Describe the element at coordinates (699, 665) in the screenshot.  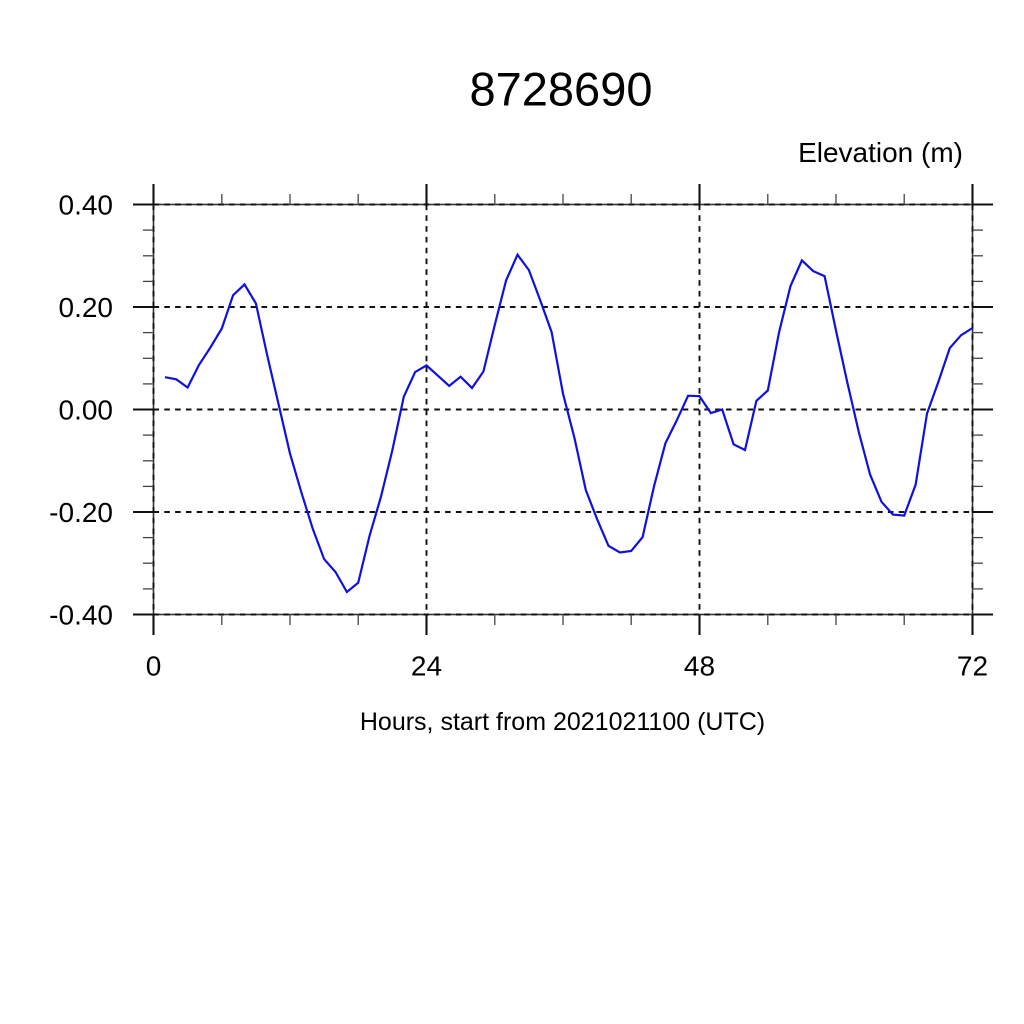
I see `svg-text: 48` at that location.